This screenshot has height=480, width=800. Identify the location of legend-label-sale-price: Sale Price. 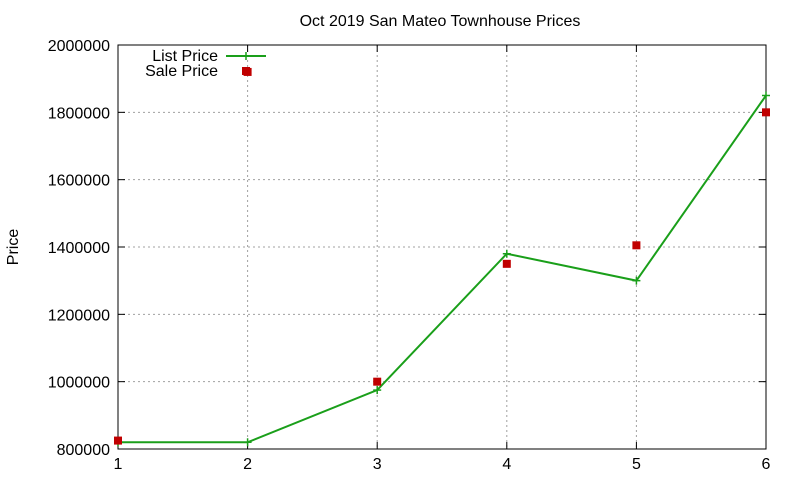
(181, 71).